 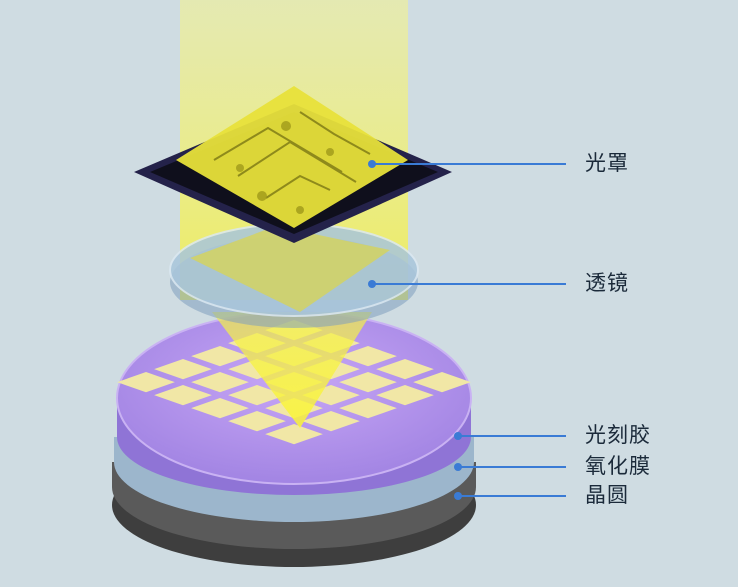 I want to click on photomask, so click(x=293, y=164).